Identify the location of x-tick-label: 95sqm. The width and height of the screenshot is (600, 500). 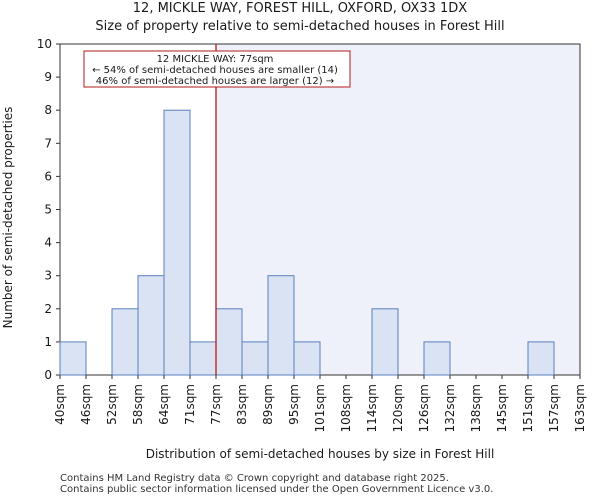
(294, 404).